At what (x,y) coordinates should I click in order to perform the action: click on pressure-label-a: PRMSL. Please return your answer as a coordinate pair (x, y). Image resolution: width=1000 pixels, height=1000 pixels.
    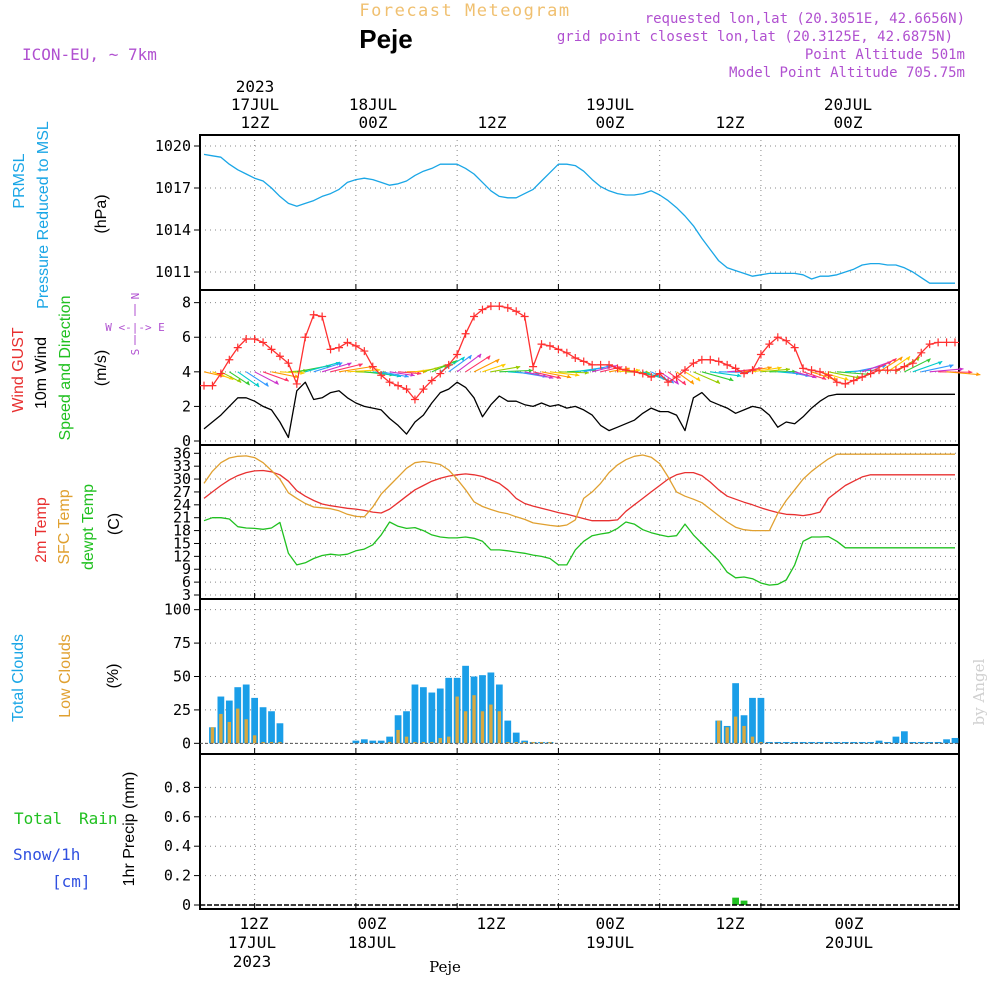
    Looking at the image, I should click on (19, 180).